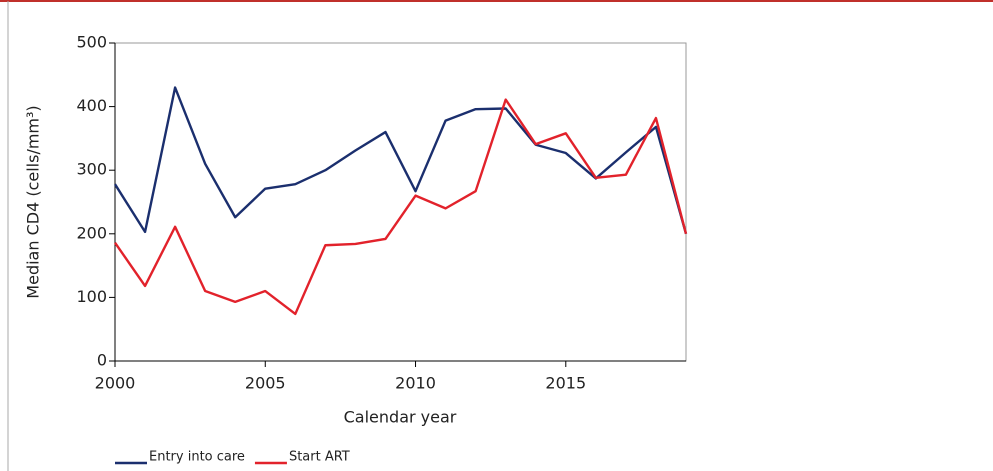 The image size is (993, 471). What do you see at coordinates (102, 360) in the screenshot?
I see `y-tick-label: 0` at bounding box center [102, 360].